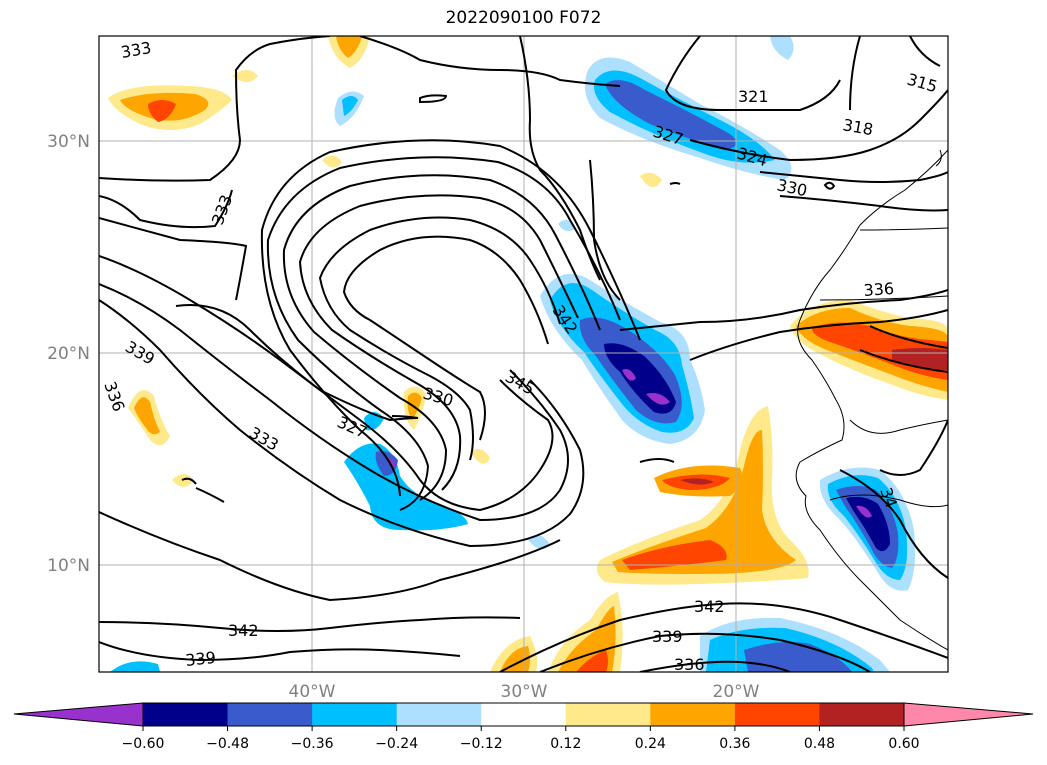 The height and width of the screenshot is (765, 1047). Describe the element at coordinates (734, 744) in the screenshot. I see `colorbar-tick-label: 0.36` at that location.